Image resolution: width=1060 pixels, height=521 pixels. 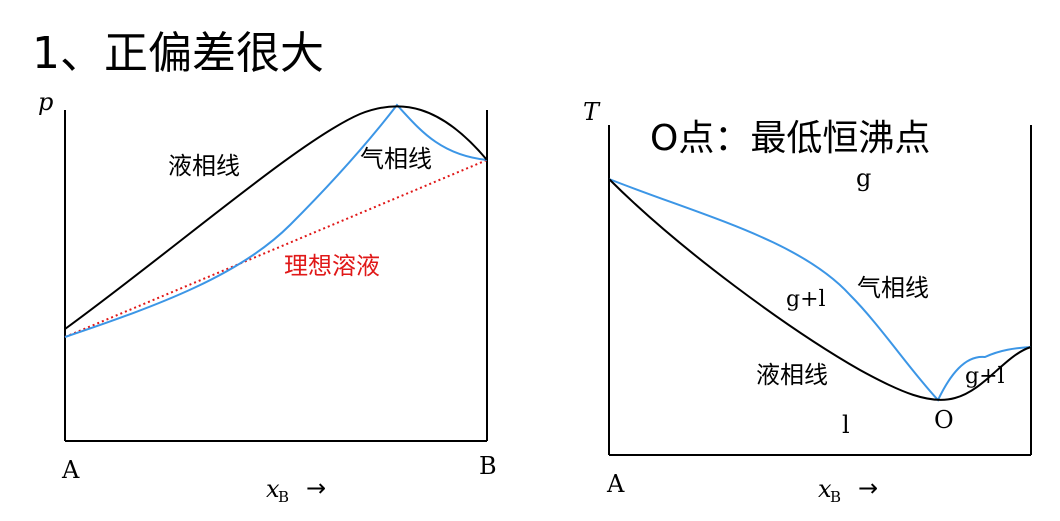 What do you see at coordinates (835, 497) in the screenshot?
I see `right-x-axis-subscript: B` at bounding box center [835, 497].